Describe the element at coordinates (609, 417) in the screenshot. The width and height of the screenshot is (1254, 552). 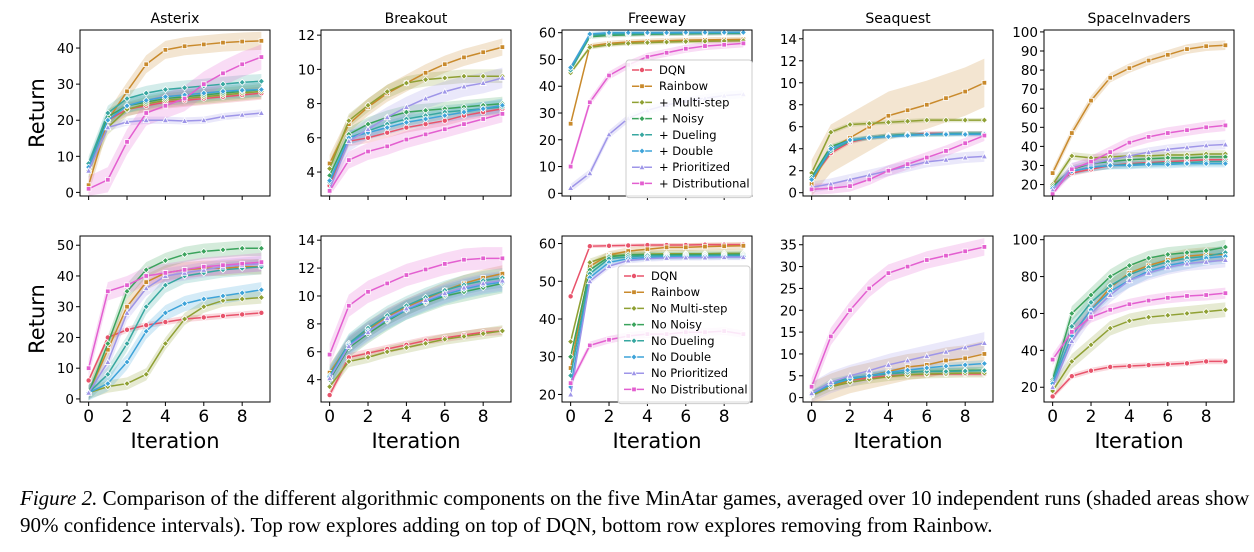
I see `x-tick-label: 2` at that location.